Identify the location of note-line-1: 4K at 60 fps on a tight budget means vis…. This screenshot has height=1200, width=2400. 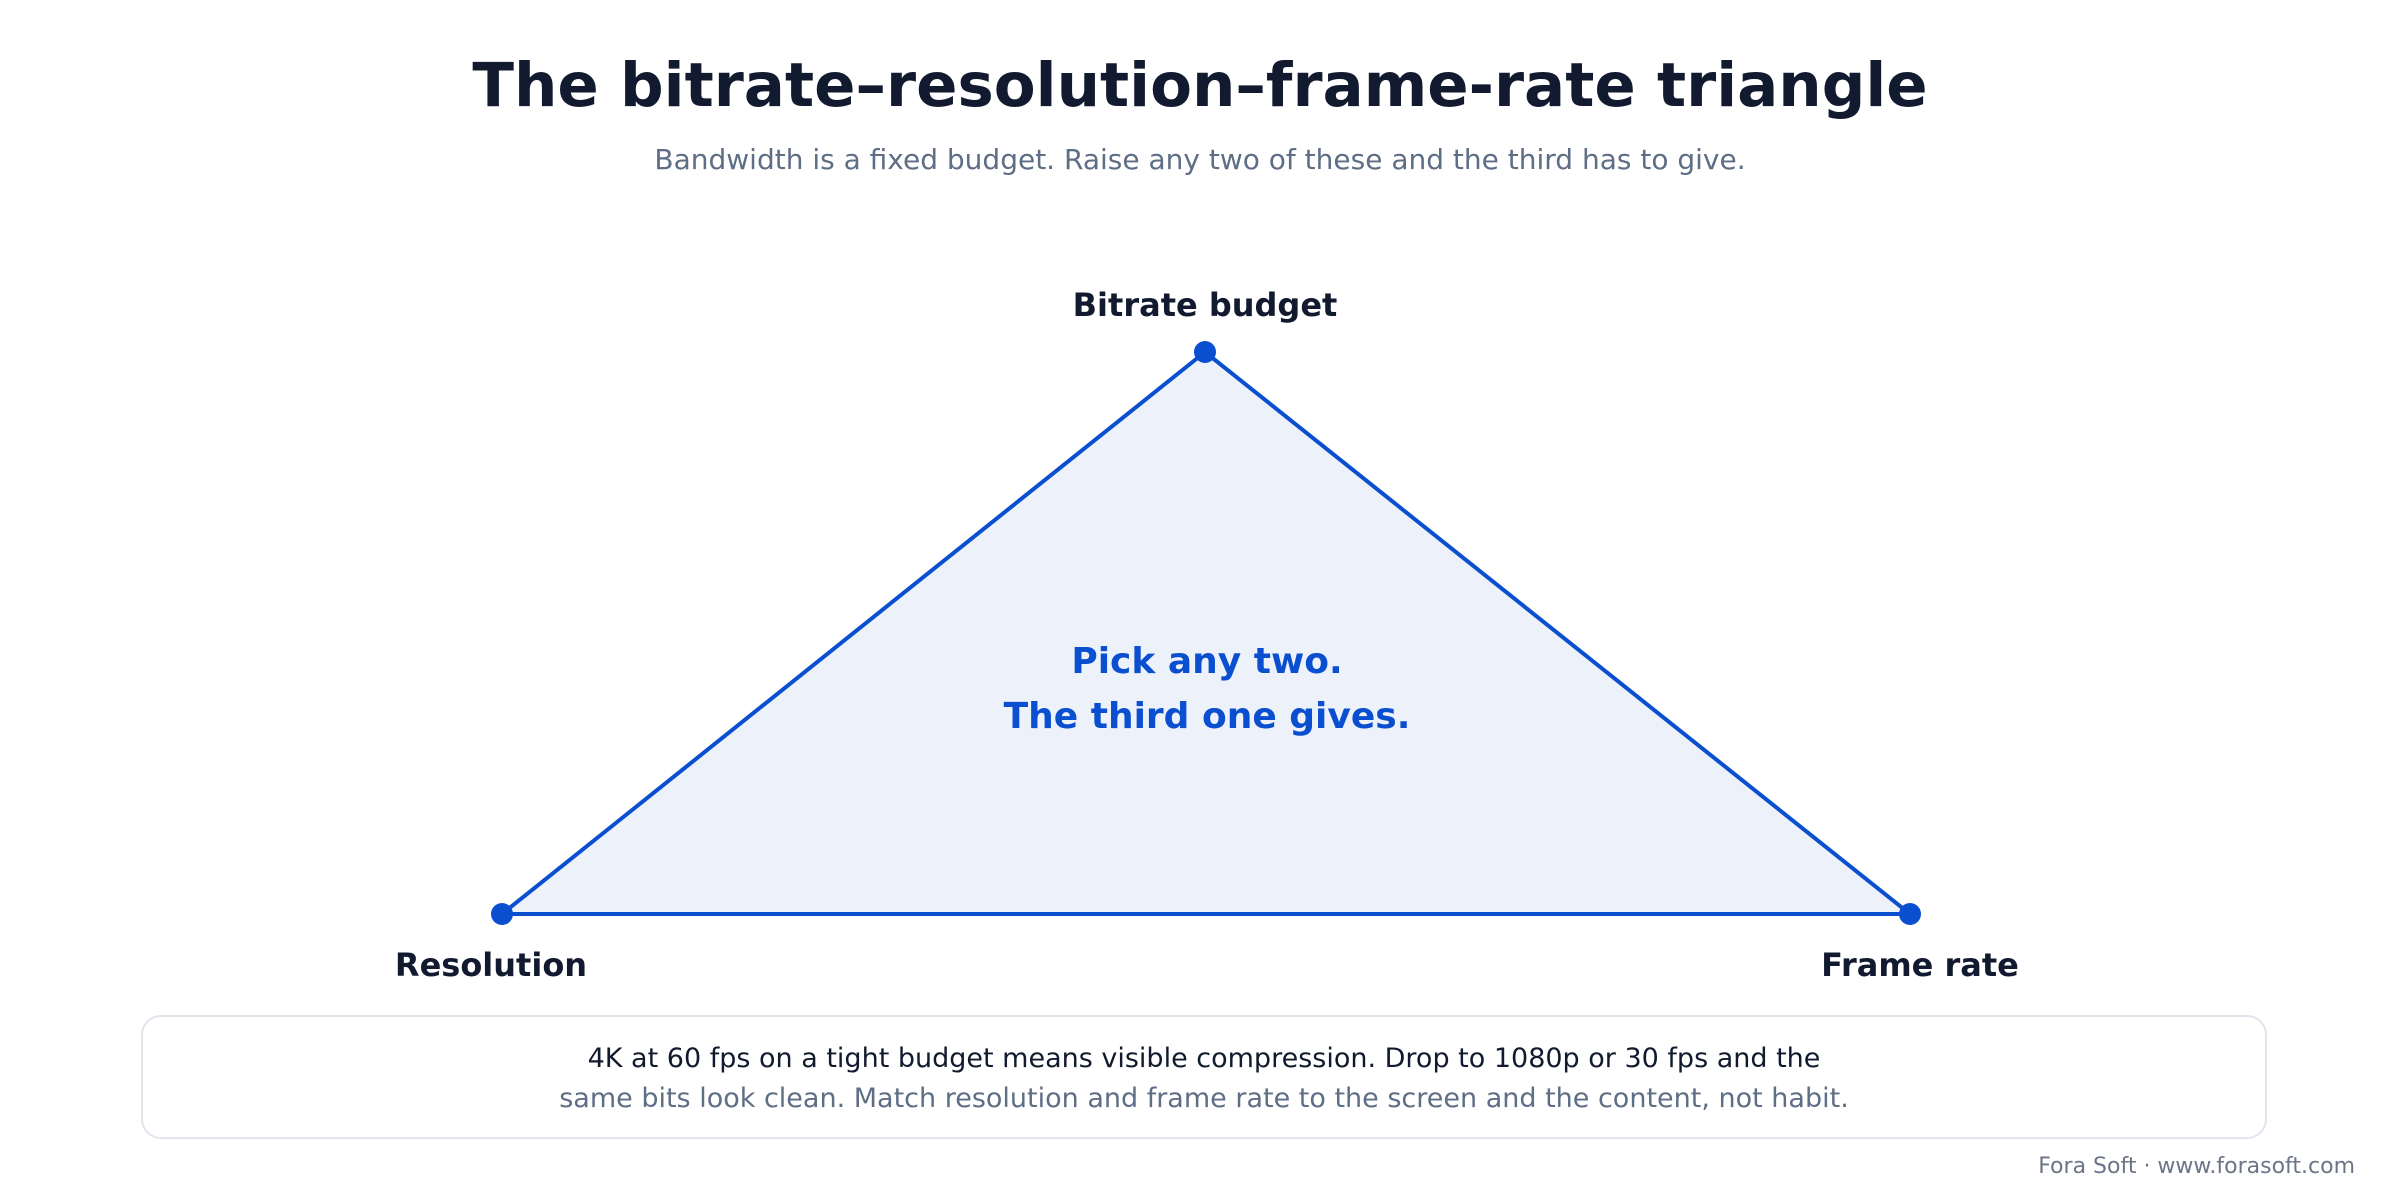
(1204, 1058).